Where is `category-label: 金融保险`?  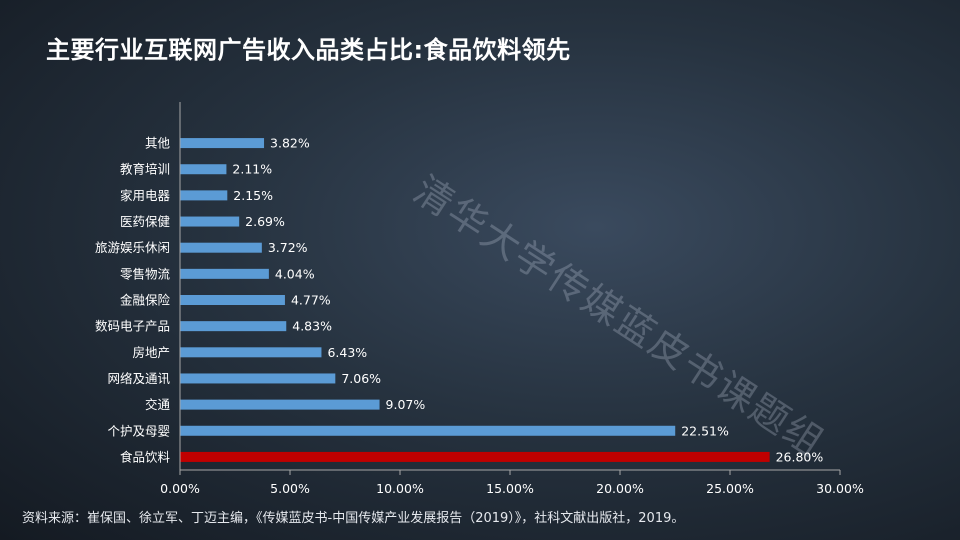 category-label: 金融保险 is located at coordinates (145, 300).